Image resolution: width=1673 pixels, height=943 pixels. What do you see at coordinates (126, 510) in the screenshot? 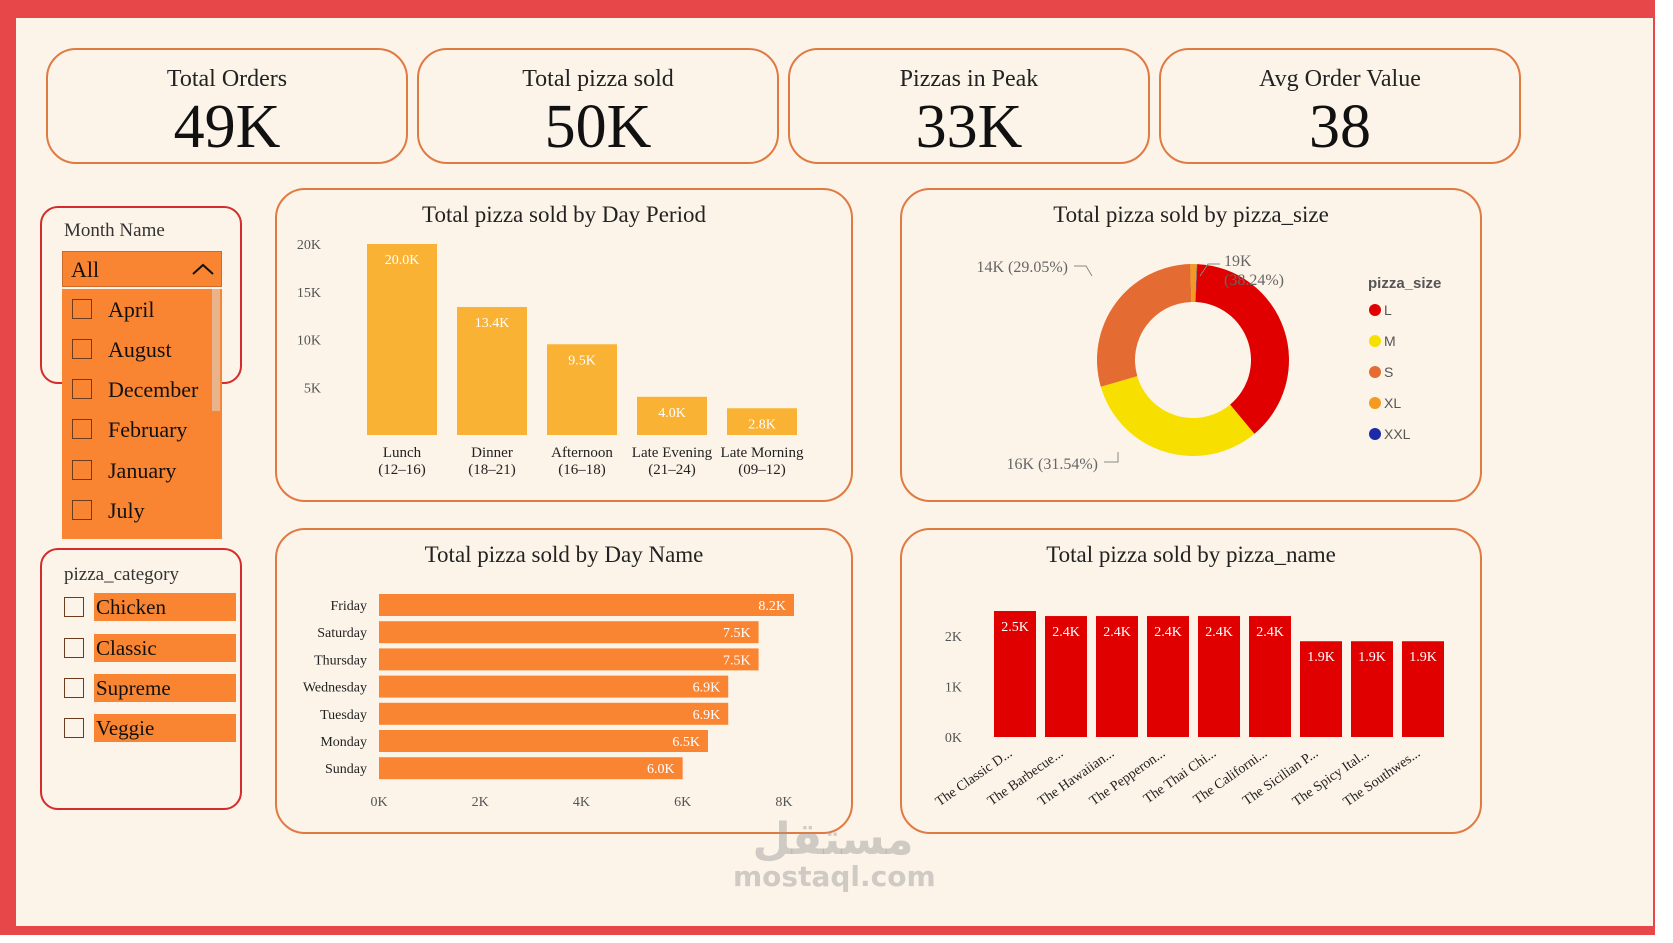
I see `month-option-label: July` at bounding box center [126, 510].